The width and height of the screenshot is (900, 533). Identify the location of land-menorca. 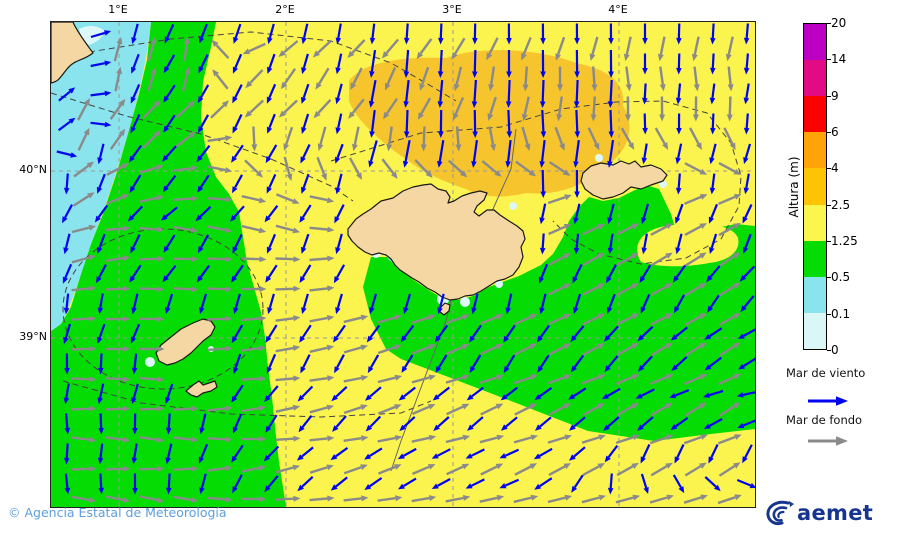
(624, 180).